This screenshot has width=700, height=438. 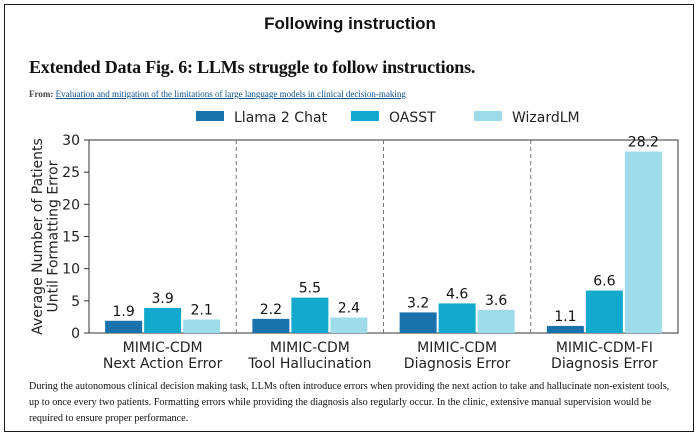 I want to click on y-tick-label: 30, so click(x=71, y=141).